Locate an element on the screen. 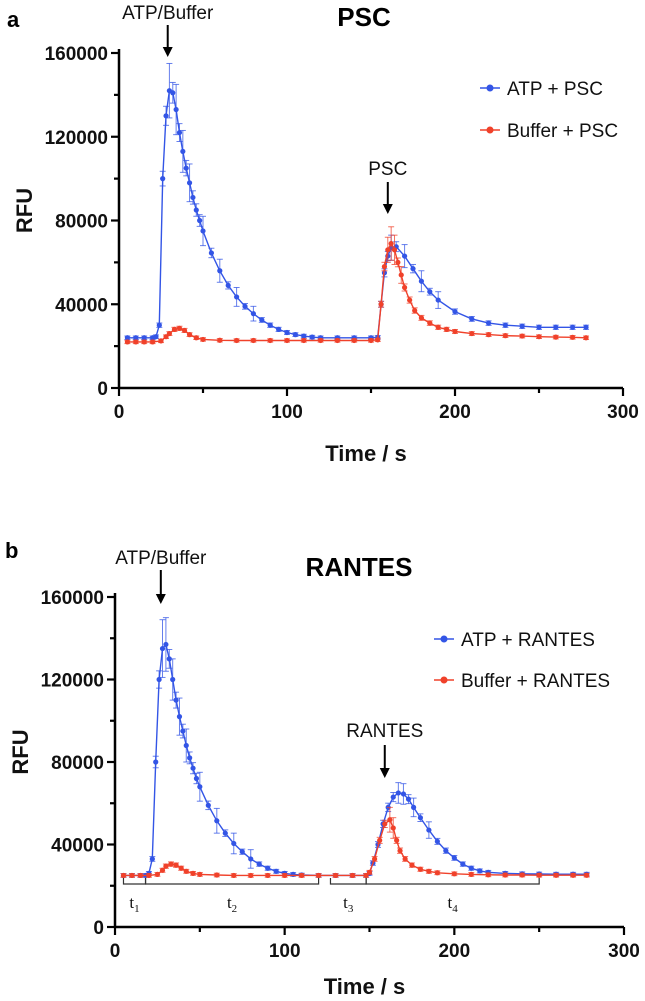 This screenshot has height=1001, width=645. legend-label: Buffer + PSC is located at coordinates (562, 131).